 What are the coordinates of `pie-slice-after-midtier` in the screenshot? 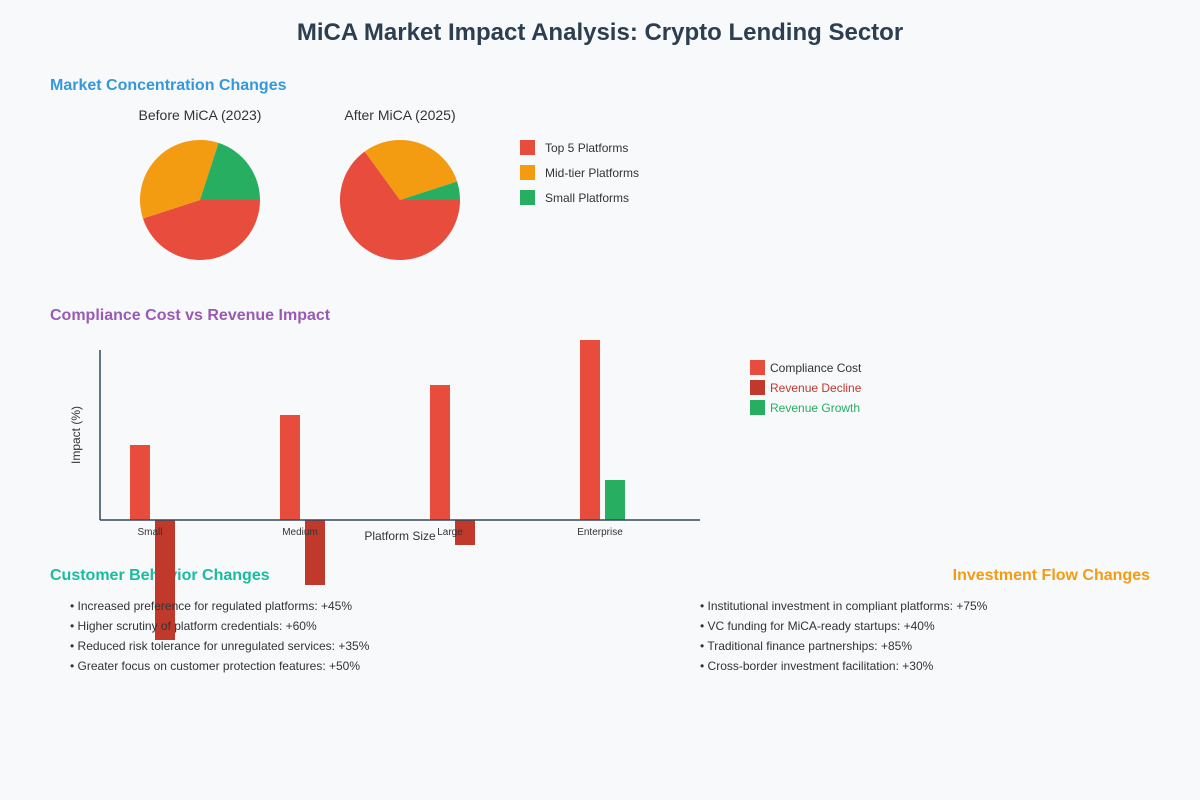 It's located at (411, 170).